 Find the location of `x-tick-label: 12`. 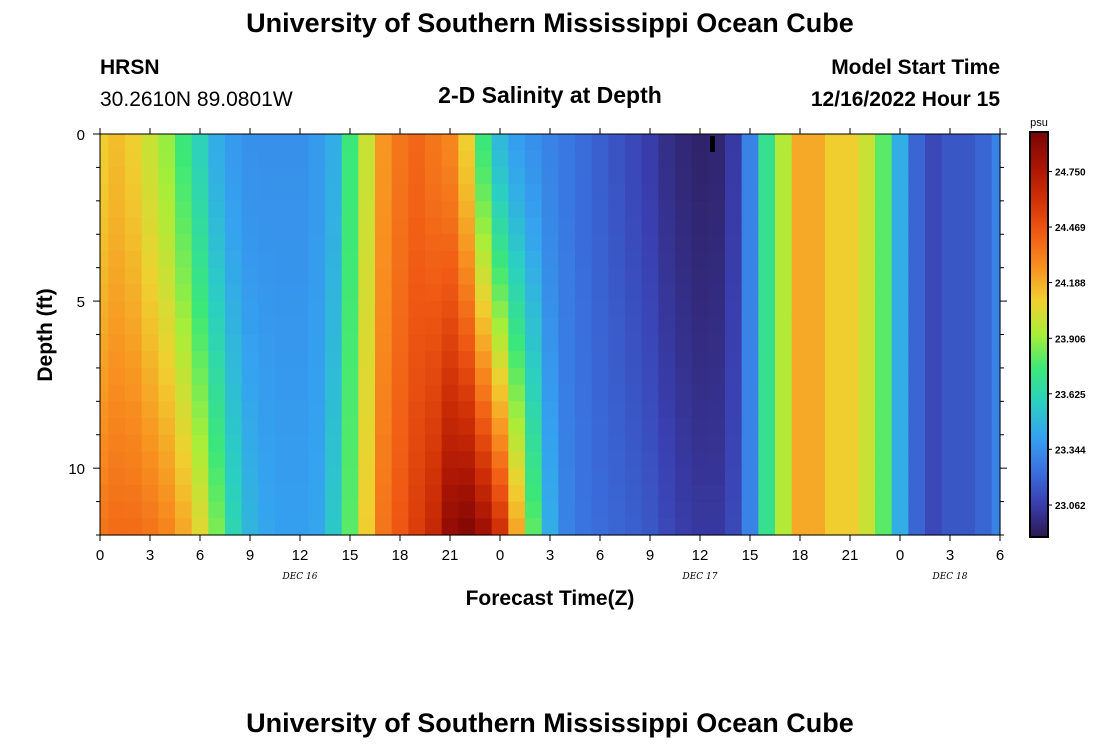

x-tick-label: 12 is located at coordinates (700, 555).